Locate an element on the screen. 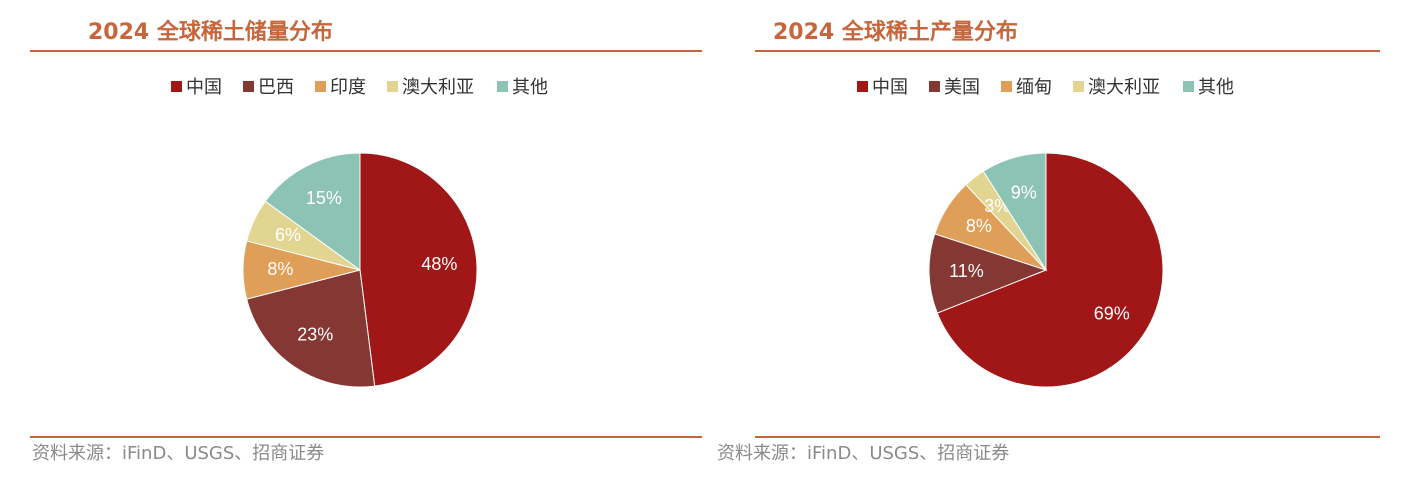 Image resolution: width=1405 pixels, height=486 pixels. legend-label: 缅甸 is located at coordinates (1034, 87).